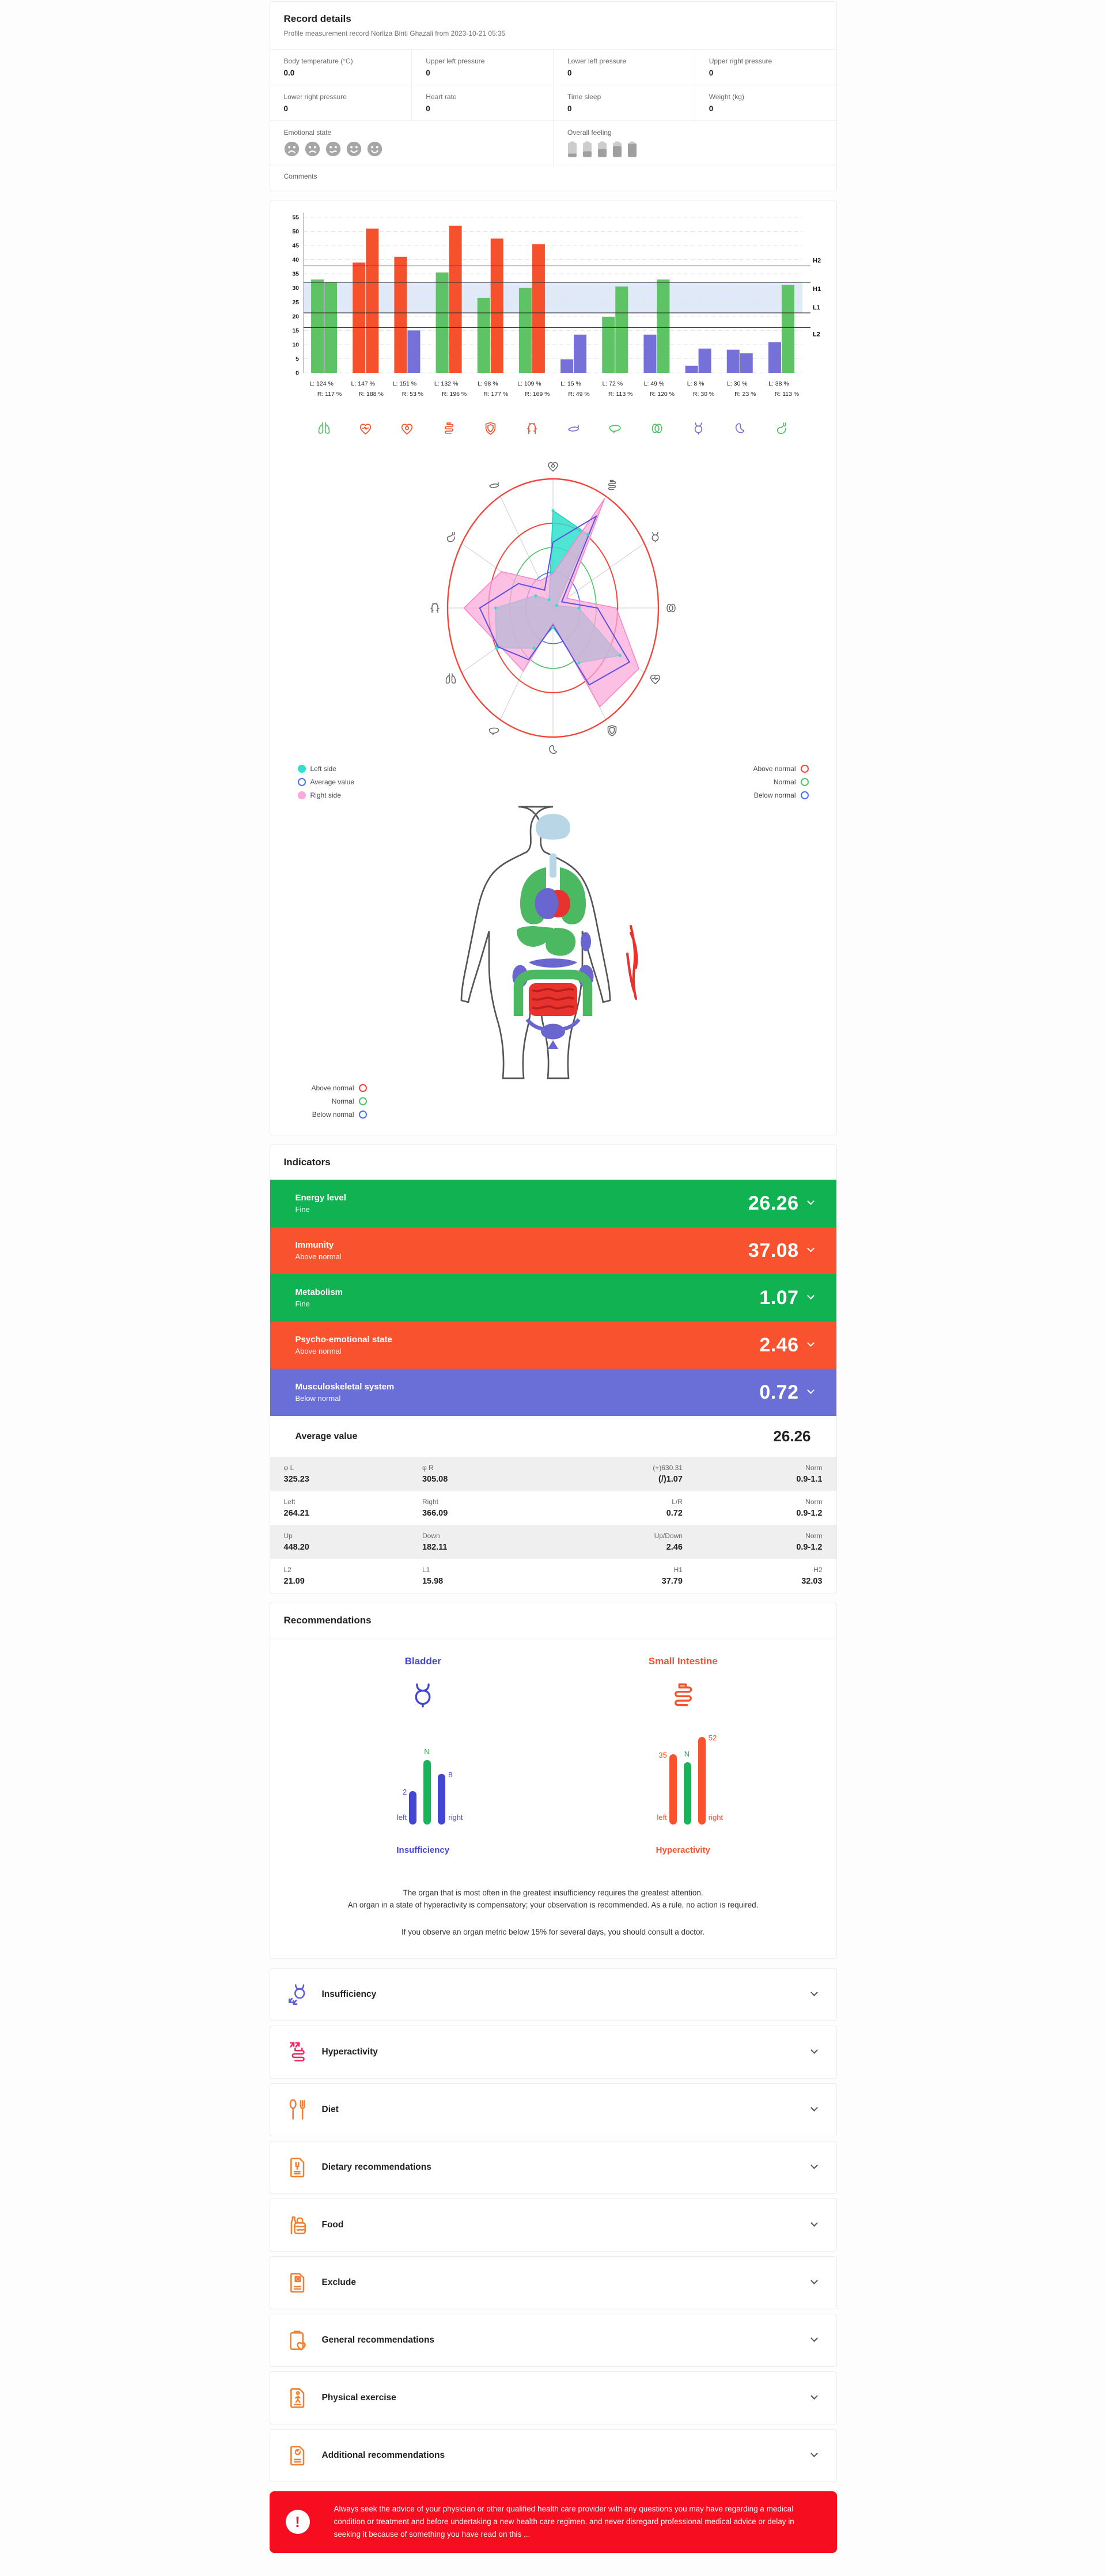  What do you see at coordinates (662, 1755) in the screenshot?
I see `mini-bar-left-value: 35` at bounding box center [662, 1755].